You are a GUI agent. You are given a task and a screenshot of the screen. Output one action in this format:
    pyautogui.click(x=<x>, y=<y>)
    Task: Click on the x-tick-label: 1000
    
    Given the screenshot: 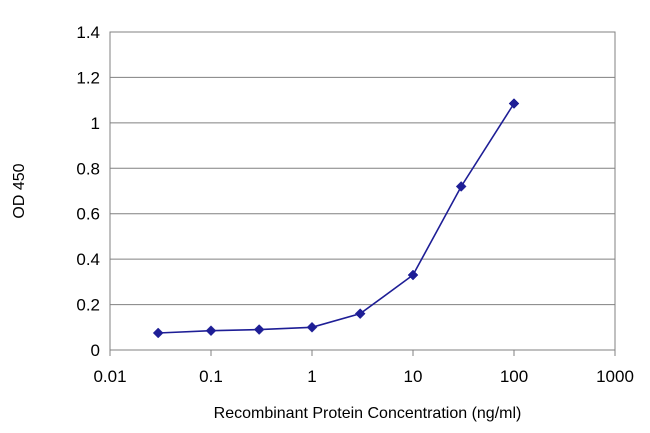 What is the action you would take?
    pyautogui.click(x=615, y=376)
    